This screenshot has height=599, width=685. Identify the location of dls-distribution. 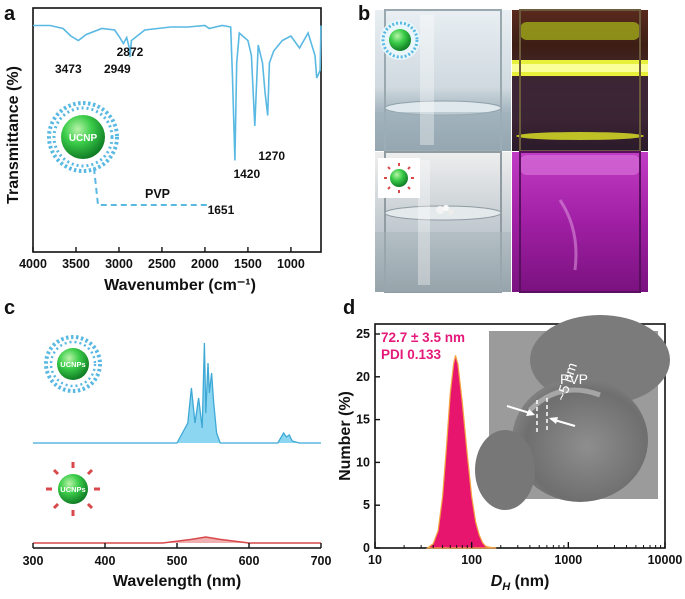
(461, 452).